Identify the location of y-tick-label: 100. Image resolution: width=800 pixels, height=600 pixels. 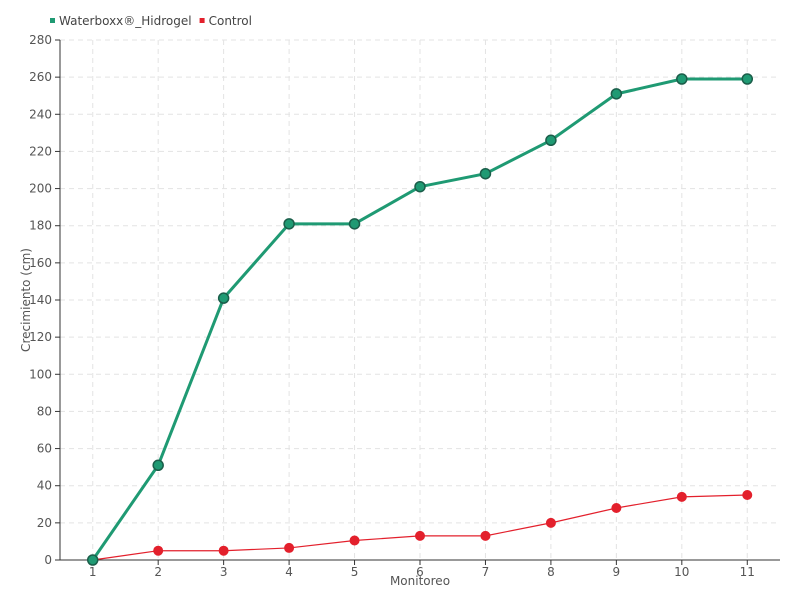
(40, 374).